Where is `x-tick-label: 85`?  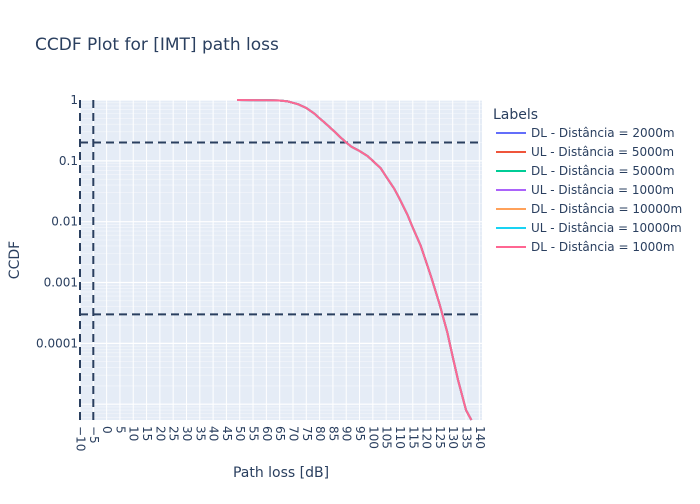 x-tick-label: 85 is located at coordinates (333, 433).